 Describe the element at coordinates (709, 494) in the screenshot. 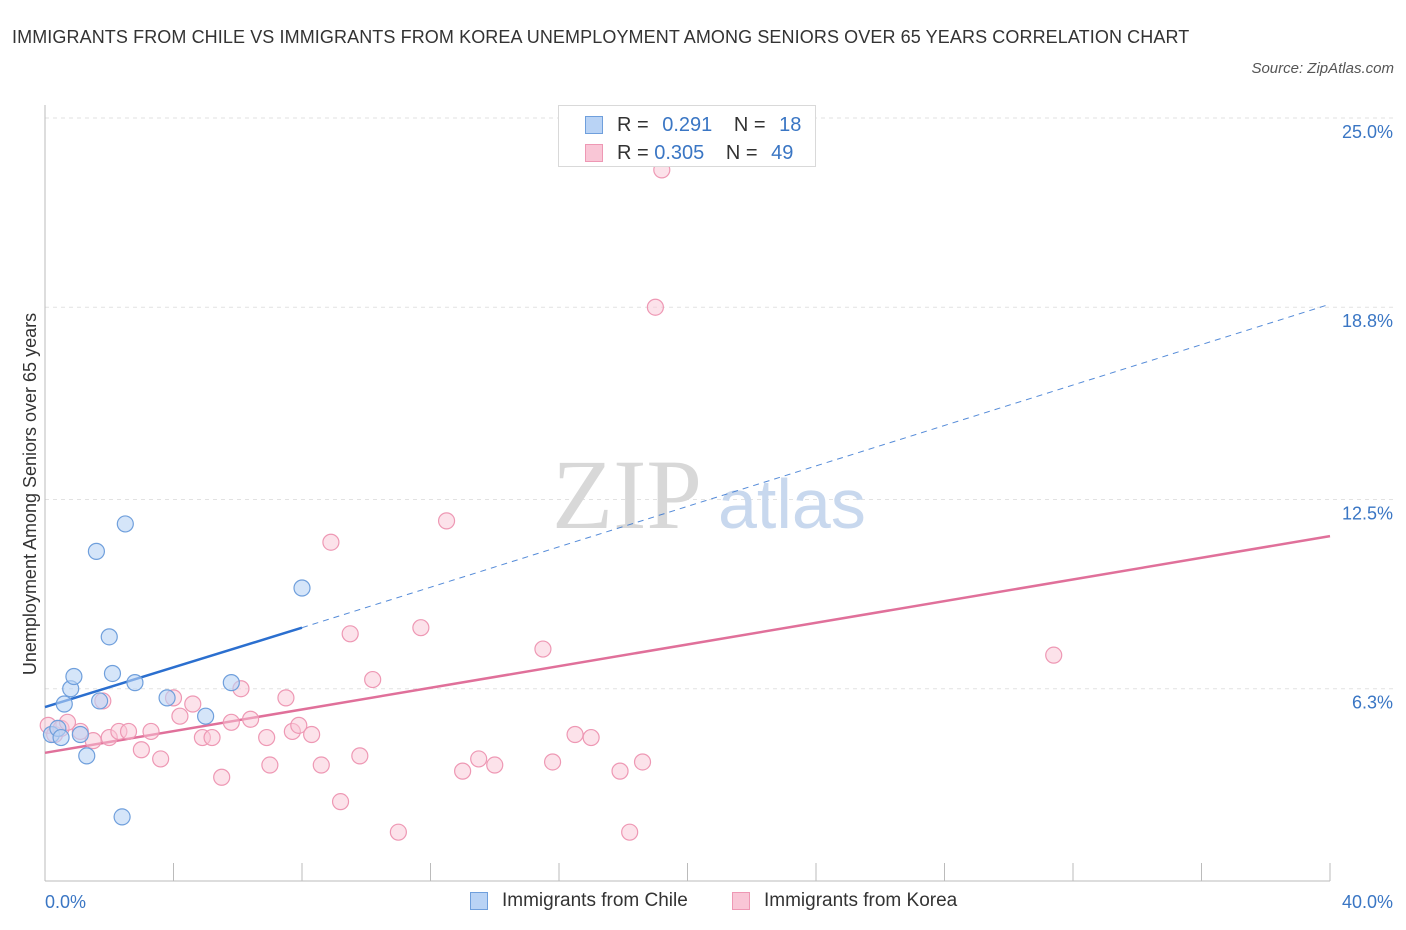

I see `watermark: ZIP atlas` at that location.